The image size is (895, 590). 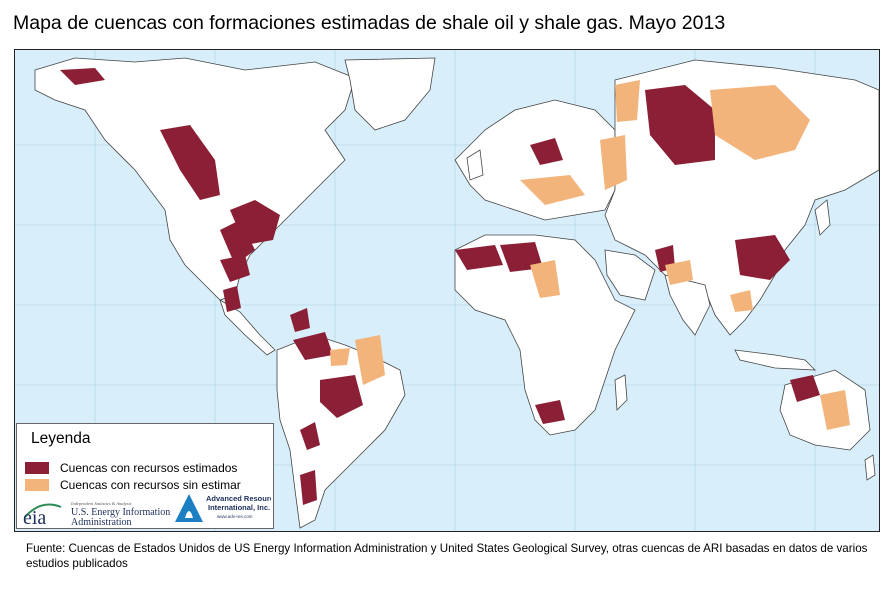 What do you see at coordinates (120, 512) in the screenshot?
I see `eia-name-line1: U.S. Energy Information` at bounding box center [120, 512].